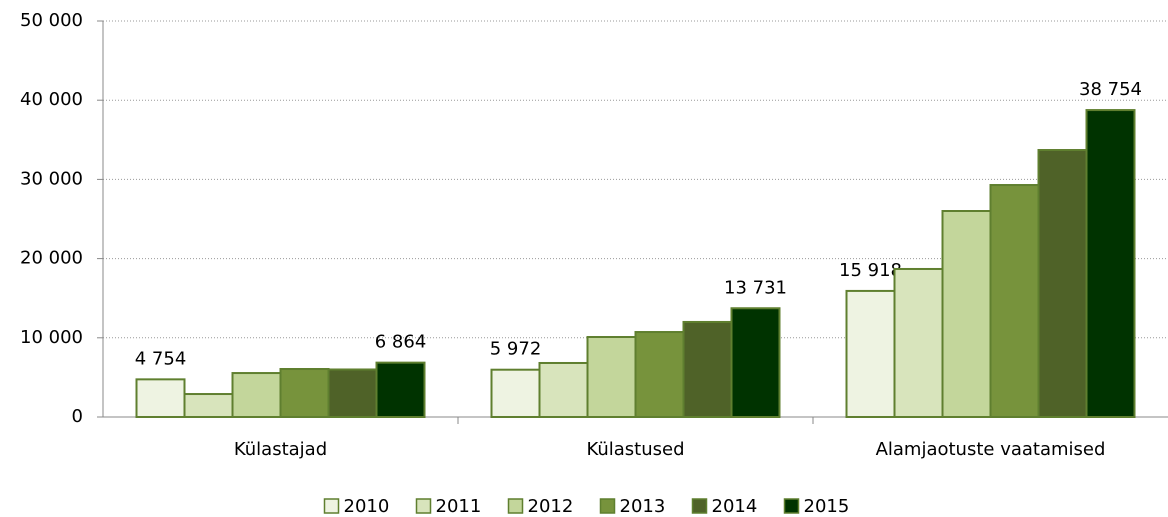  I want to click on legend-label: 2015, so click(827, 506).